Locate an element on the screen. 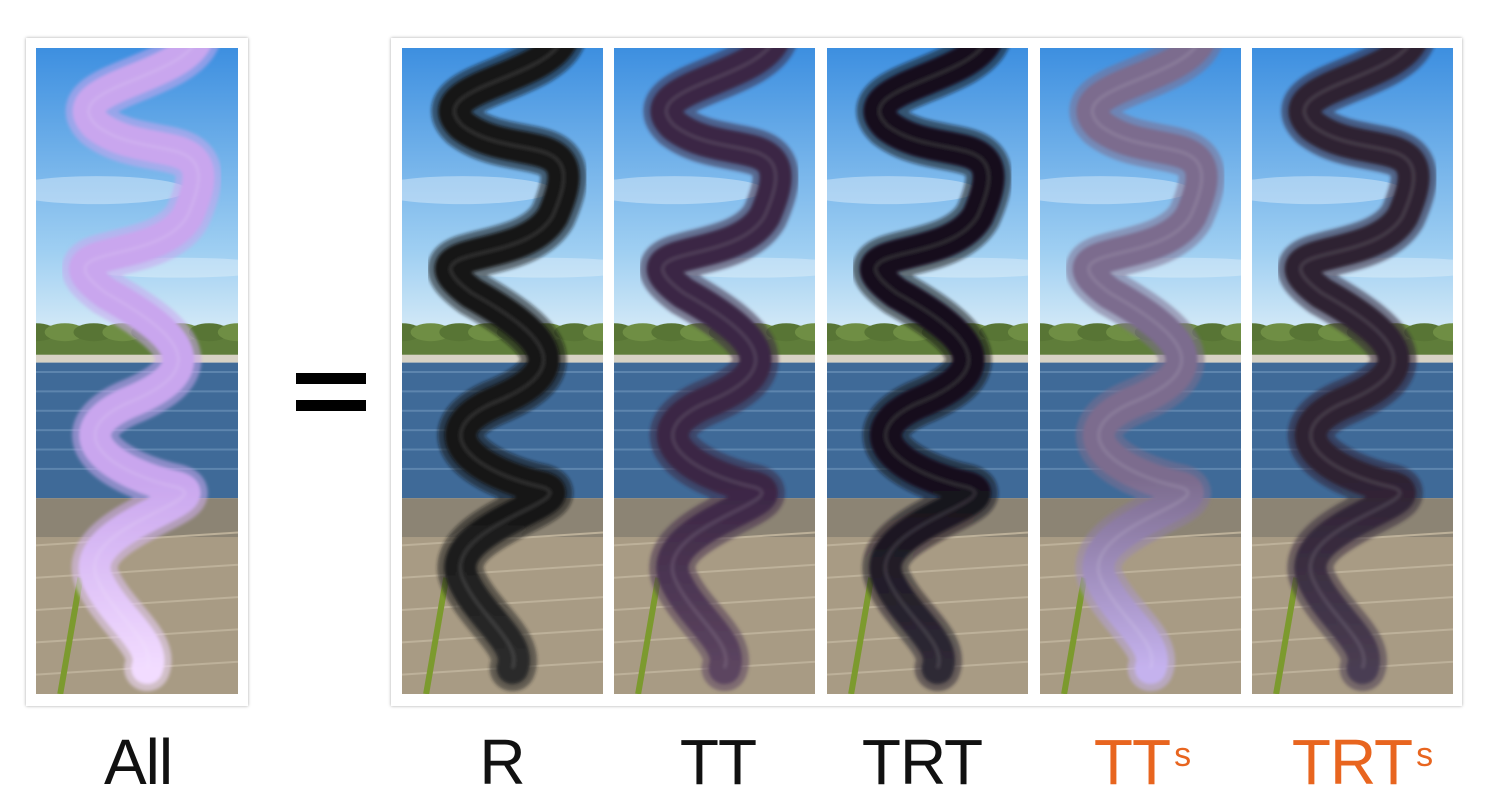 Image resolution: width=1506 pixels, height=809 pixels. hair-render-r is located at coordinates (502, 371).